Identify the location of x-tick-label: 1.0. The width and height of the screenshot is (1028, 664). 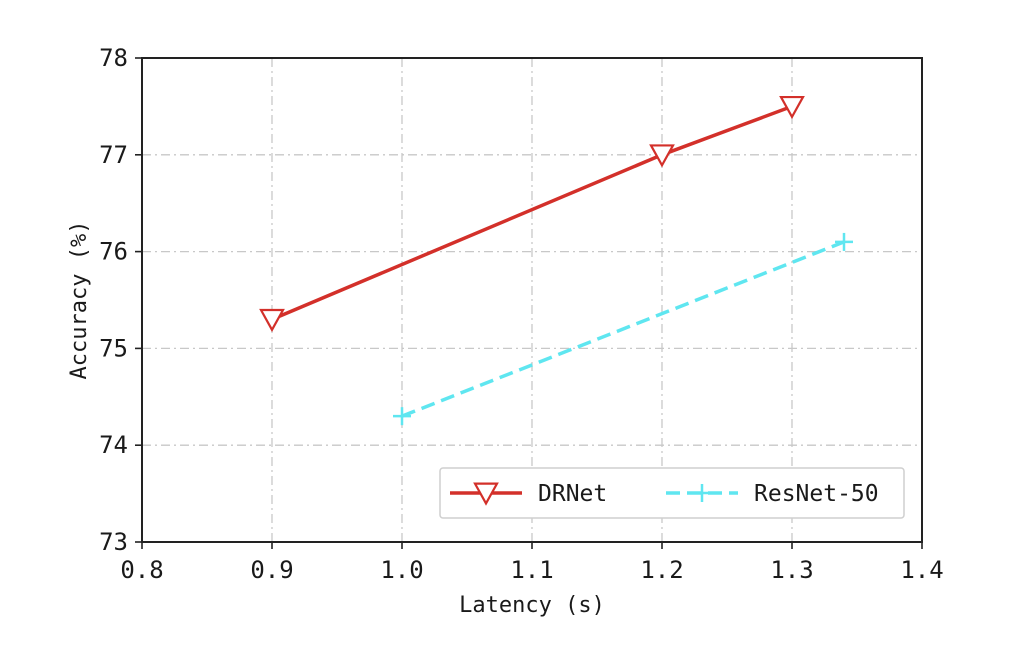
(401, 570).